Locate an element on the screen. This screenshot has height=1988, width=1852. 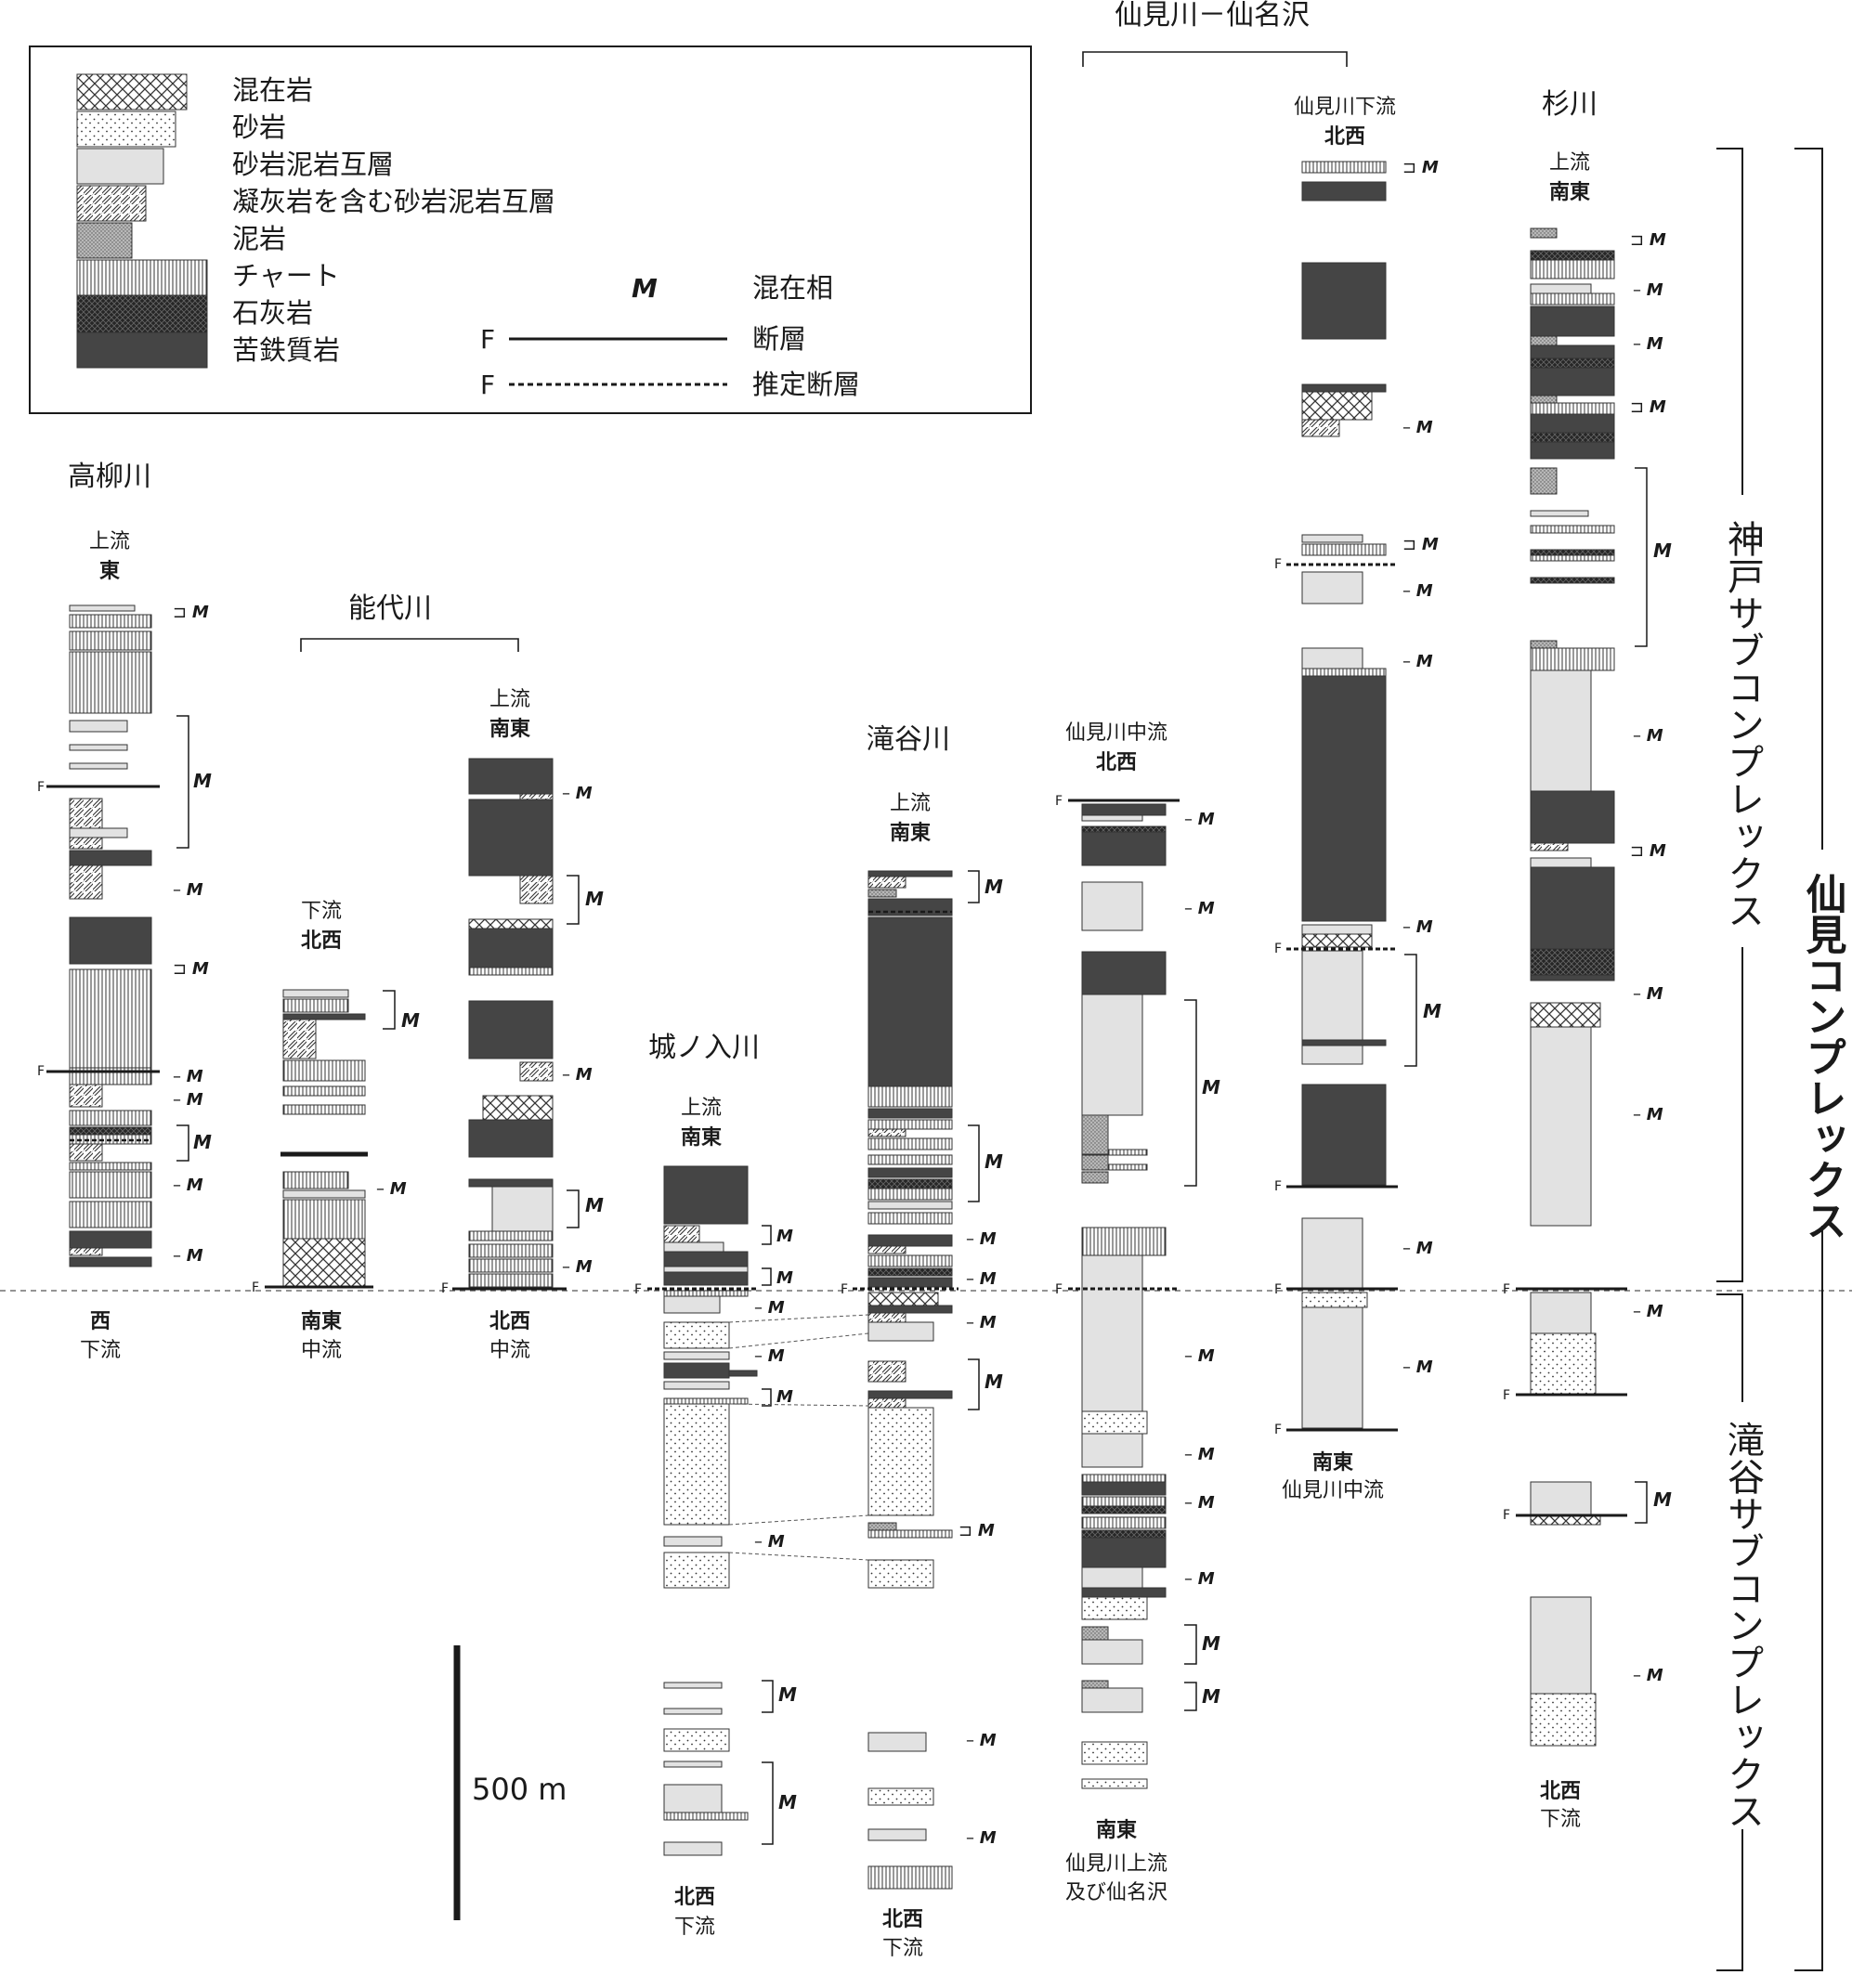
group-semi-label: 仙見川－仙名沢 is located at coordinates (1212, 16).